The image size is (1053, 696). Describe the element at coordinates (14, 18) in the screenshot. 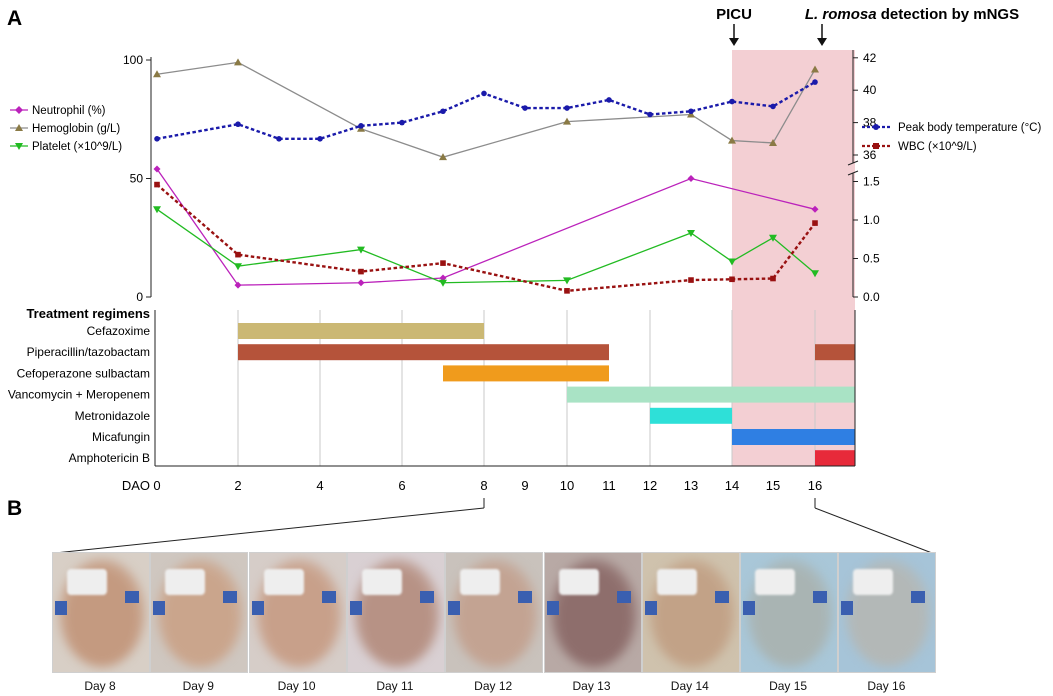

I see `panel-label-a: A` at that location.